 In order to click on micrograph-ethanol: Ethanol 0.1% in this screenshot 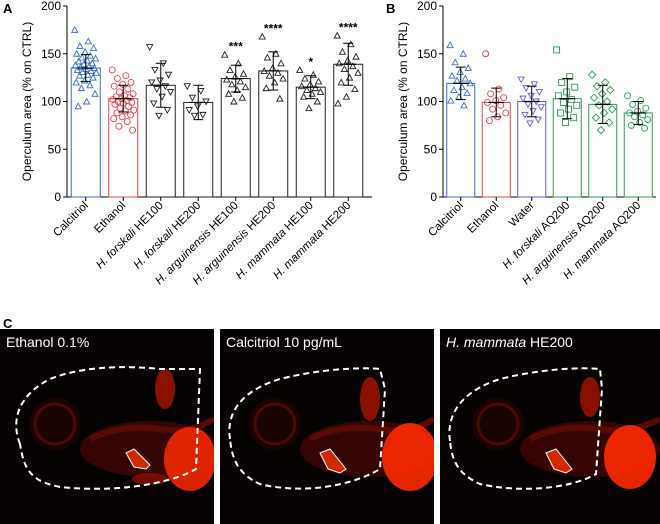, I will do `click(107, 426)`.